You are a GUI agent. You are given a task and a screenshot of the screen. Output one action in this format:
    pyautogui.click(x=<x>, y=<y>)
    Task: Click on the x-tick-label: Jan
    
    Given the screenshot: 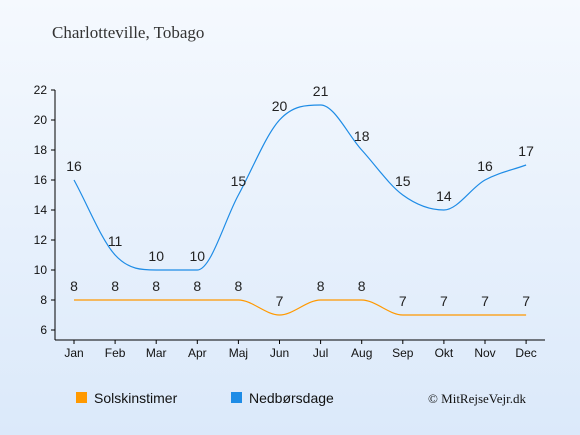 What is the action you would take?
    pyautogui.click(x=73, y=353)
    